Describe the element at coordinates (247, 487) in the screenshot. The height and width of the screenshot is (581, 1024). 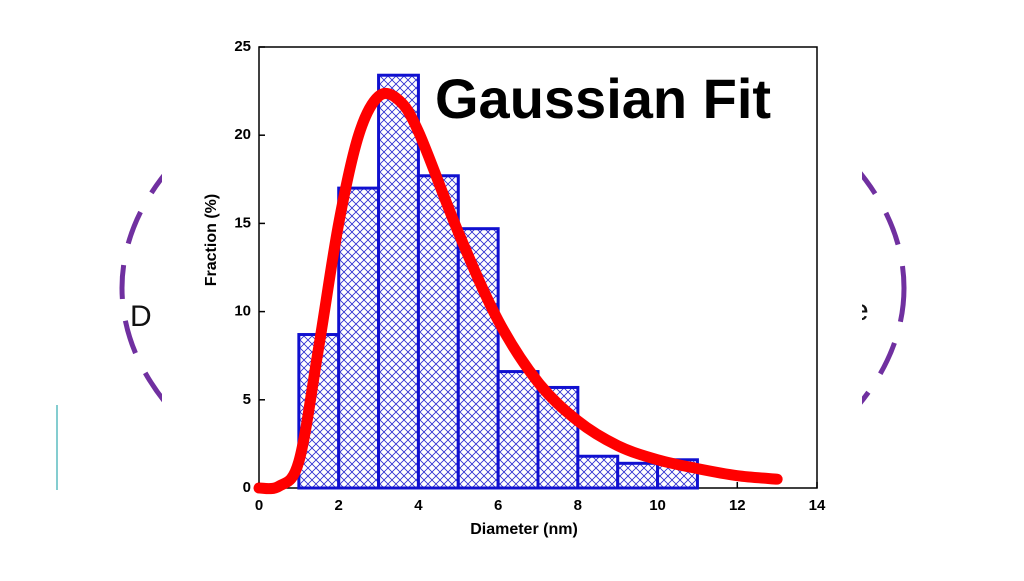
I see `y-tick-label: 0` at that location.